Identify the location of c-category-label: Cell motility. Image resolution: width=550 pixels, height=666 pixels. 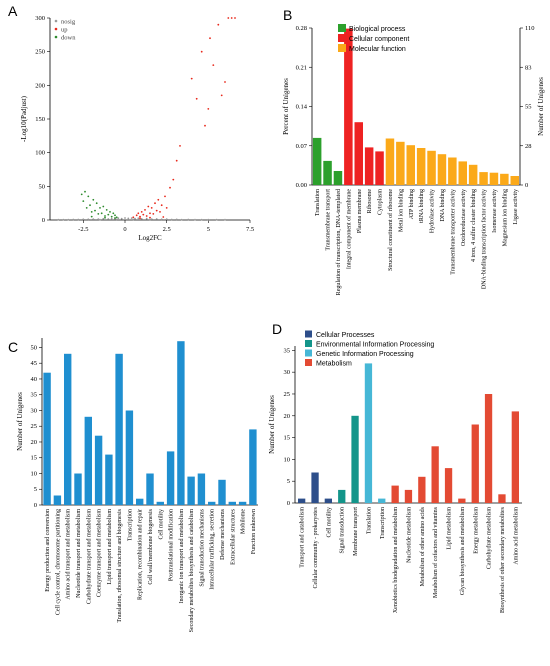
(161, 524).